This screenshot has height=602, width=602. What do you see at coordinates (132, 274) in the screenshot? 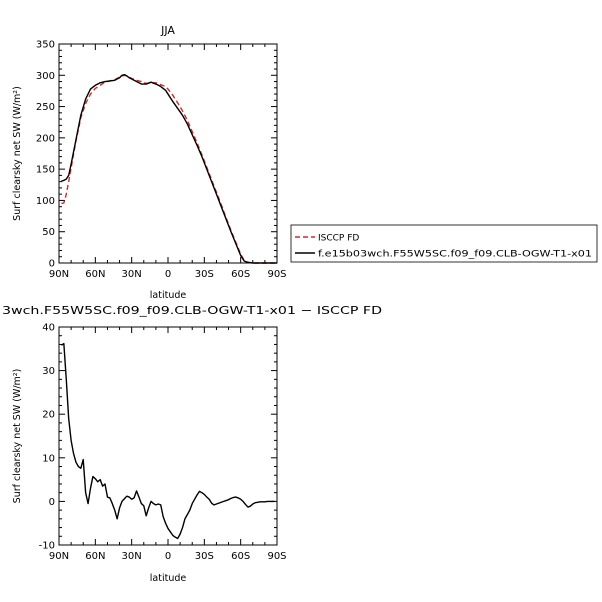
I see `top-x-tick-label: 30N` at bounding box center [132, 274].